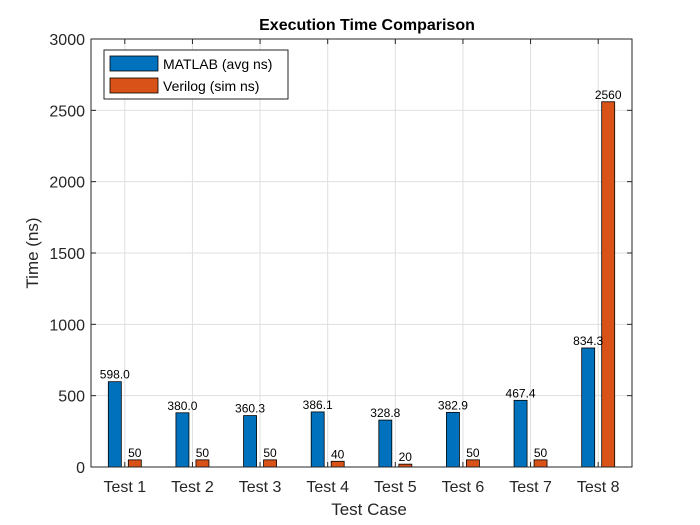  I want to click on y-axis-title: Time (ns), so click(32, 252).